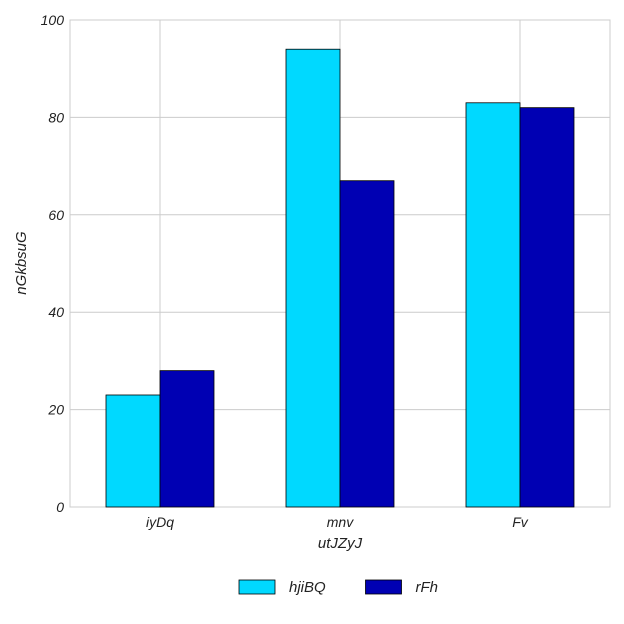 The height and width of the screenshot is (624, 624). I want to click on y-axis-label: nGkbsuG, so click(21, 263).